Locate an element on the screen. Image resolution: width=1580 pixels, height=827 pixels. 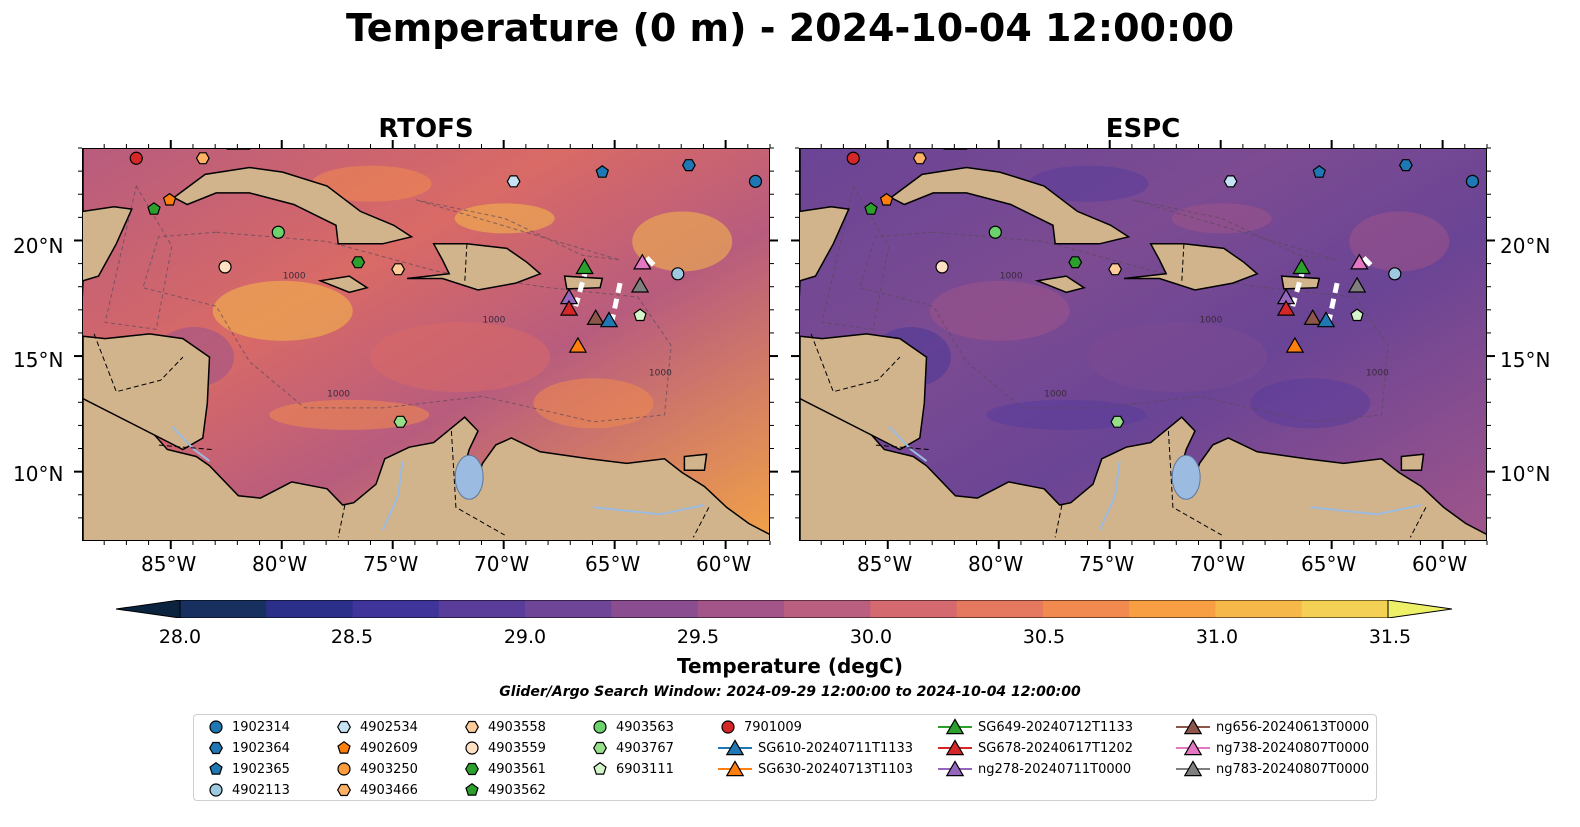
legend-item: 4903559 is located at coordinates (504, 748).